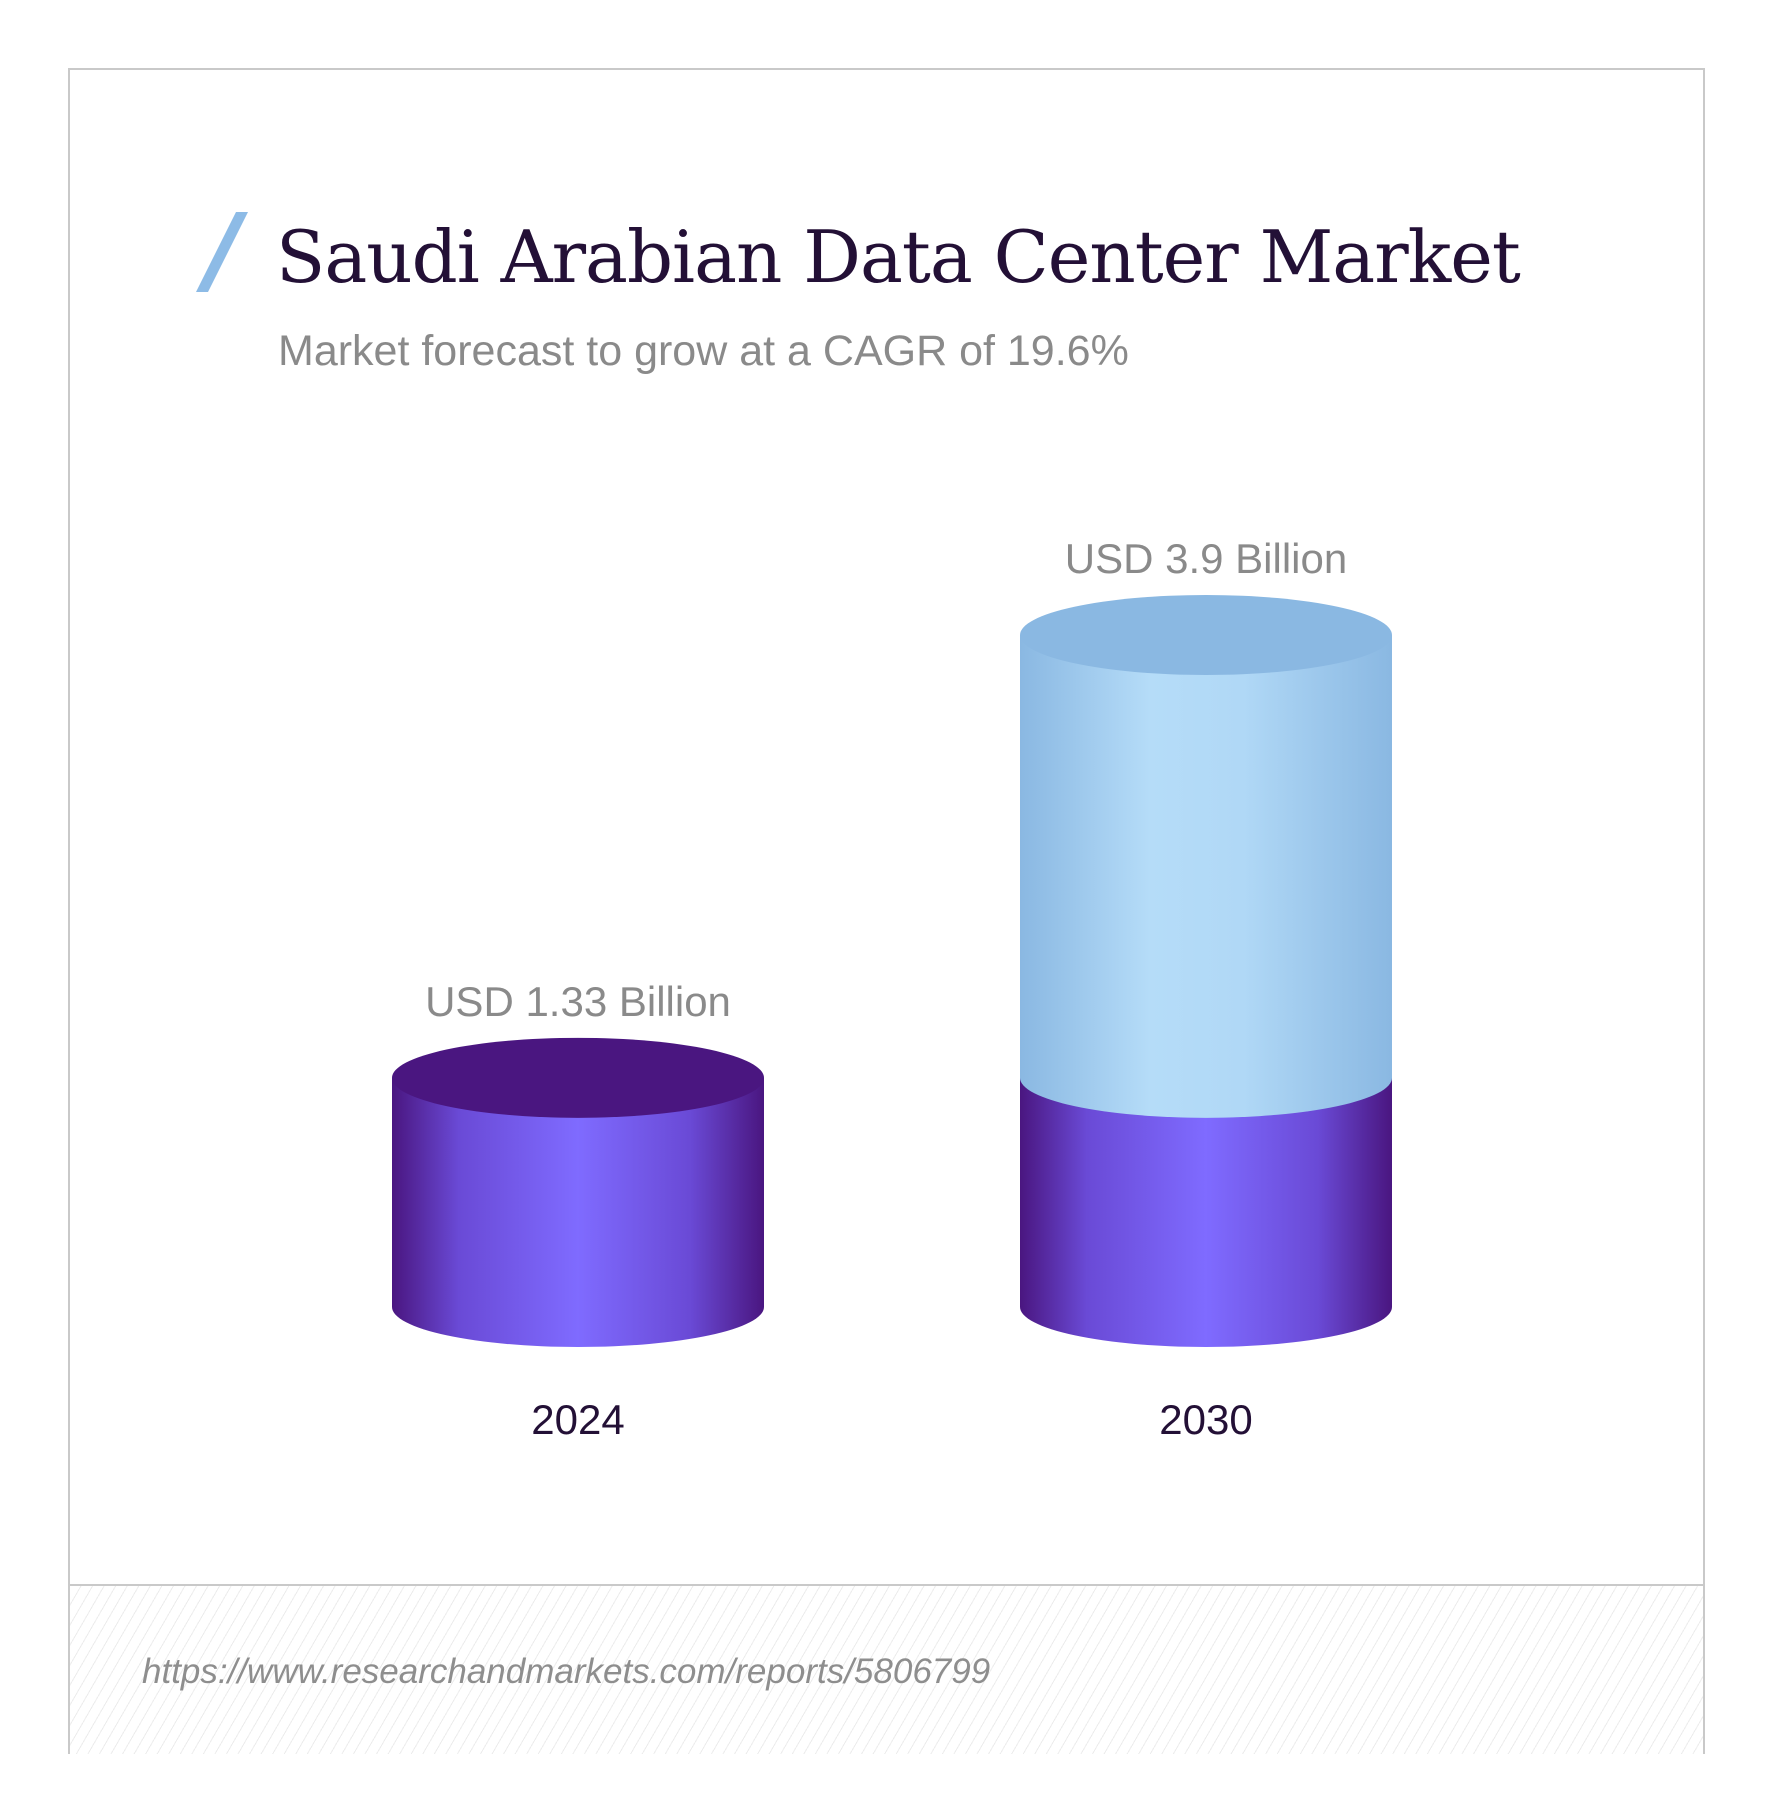 Image resolution: width=1774 pixels, height=1815 pixels. I want to click on value-label-2024: USD 1.33 Billion, so click(578, 1001).